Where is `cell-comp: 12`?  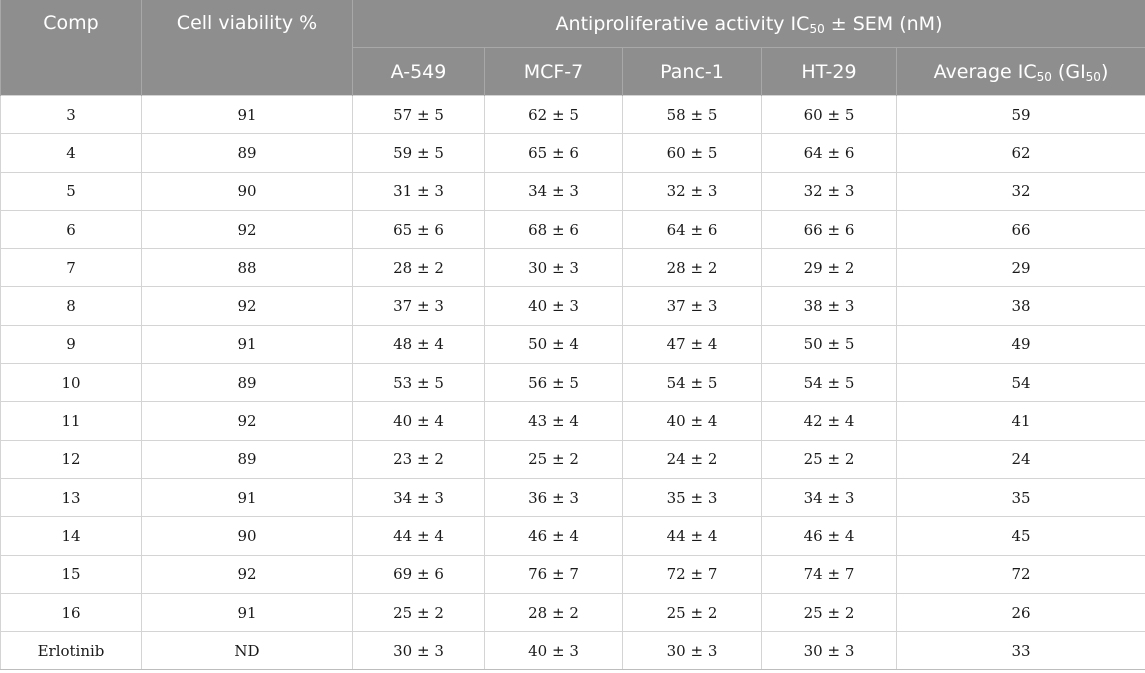
cell-comp: 12 is located at coordinates (71, 459).